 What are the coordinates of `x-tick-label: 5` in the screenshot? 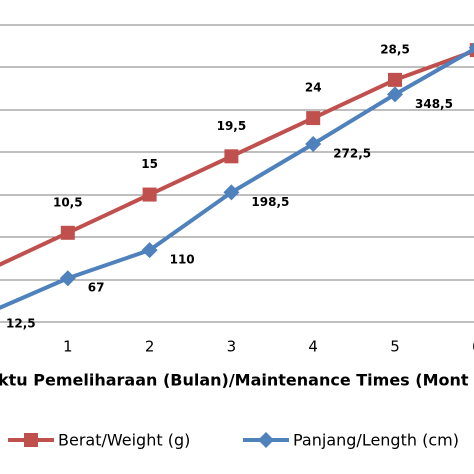 It's located at (395, 347).